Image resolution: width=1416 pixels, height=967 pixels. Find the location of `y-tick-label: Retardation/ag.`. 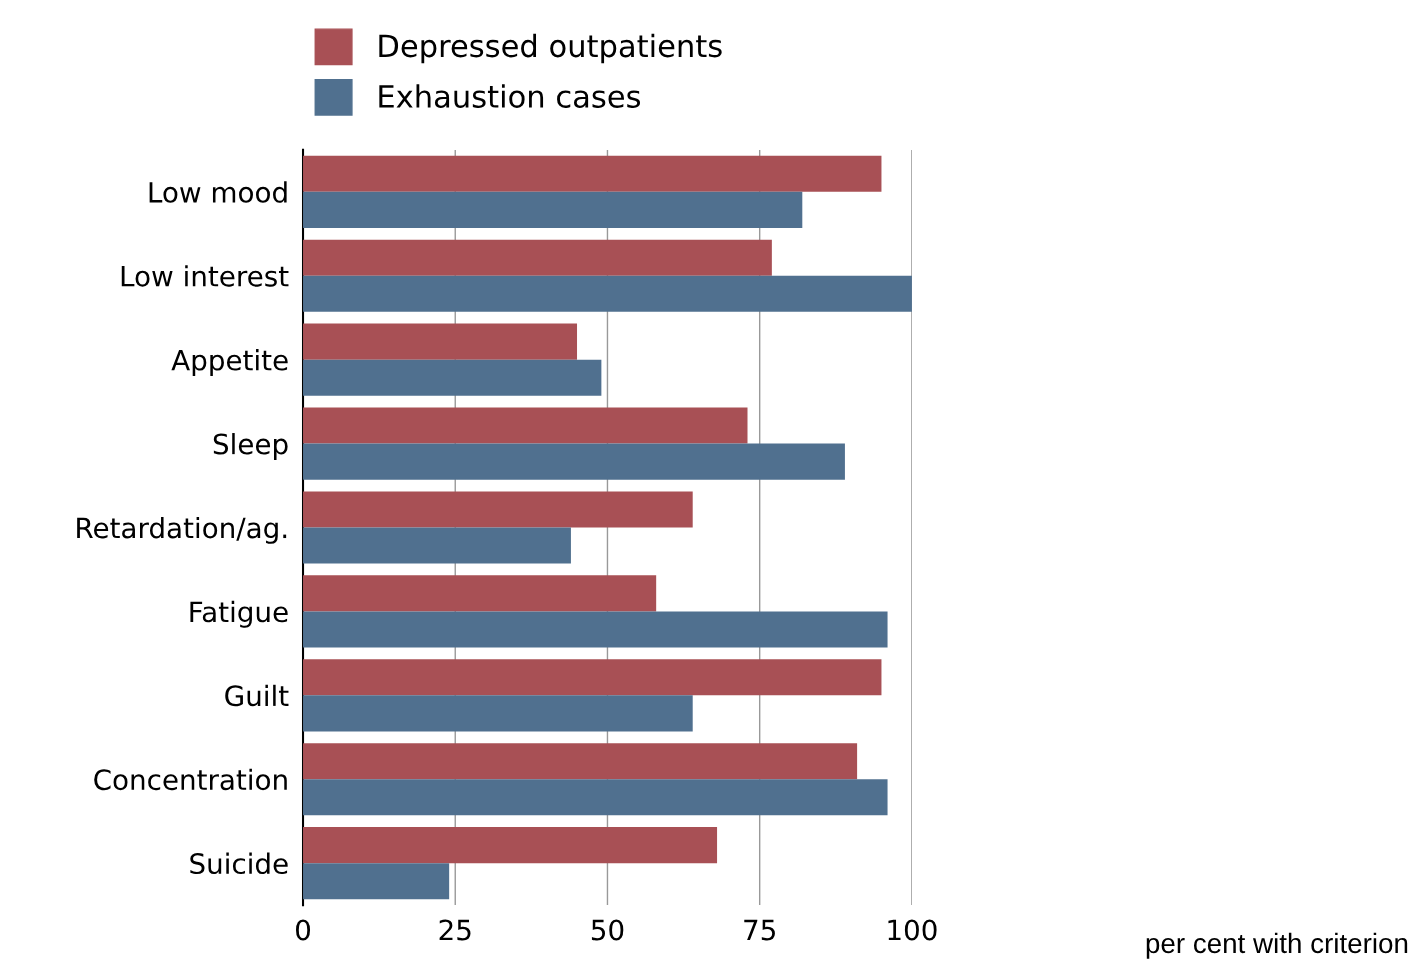

y-tick-label: Retardation/ag. is located at coordinates (182, 530).